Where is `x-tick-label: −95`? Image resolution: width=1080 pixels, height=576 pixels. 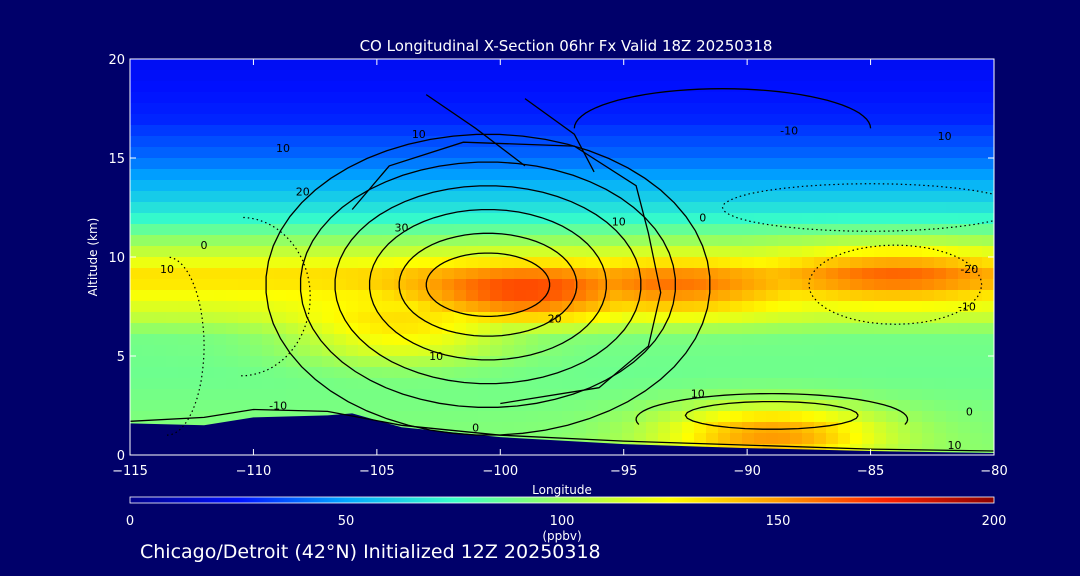
x-tick-label: −95 is located at coordinates (623, 471).